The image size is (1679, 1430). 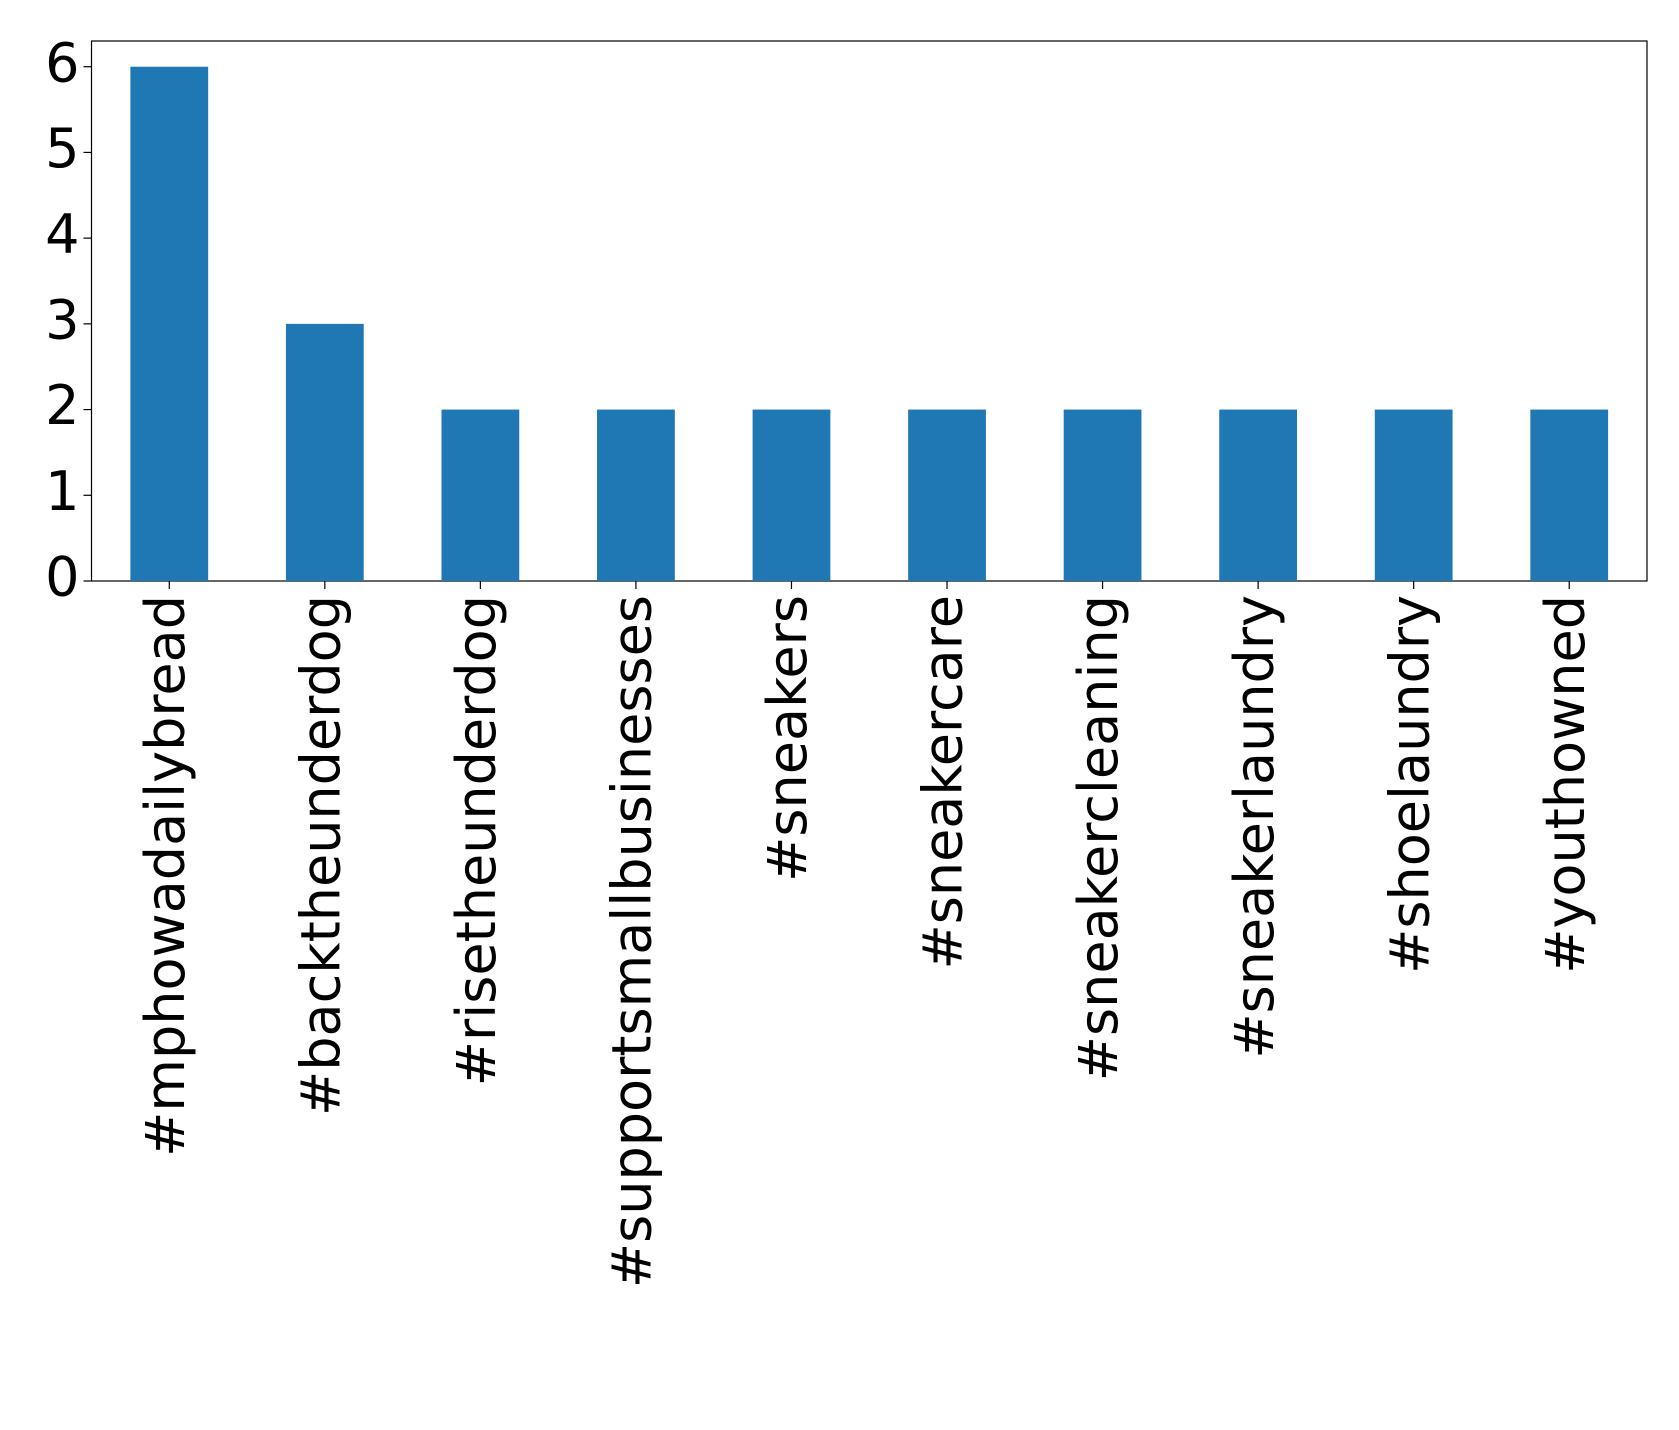 What do you see at coordinates (1409, 784) in the screenshot?
I see `x-tick-label: #shoelaundry` at bounding box center [1409, 784].